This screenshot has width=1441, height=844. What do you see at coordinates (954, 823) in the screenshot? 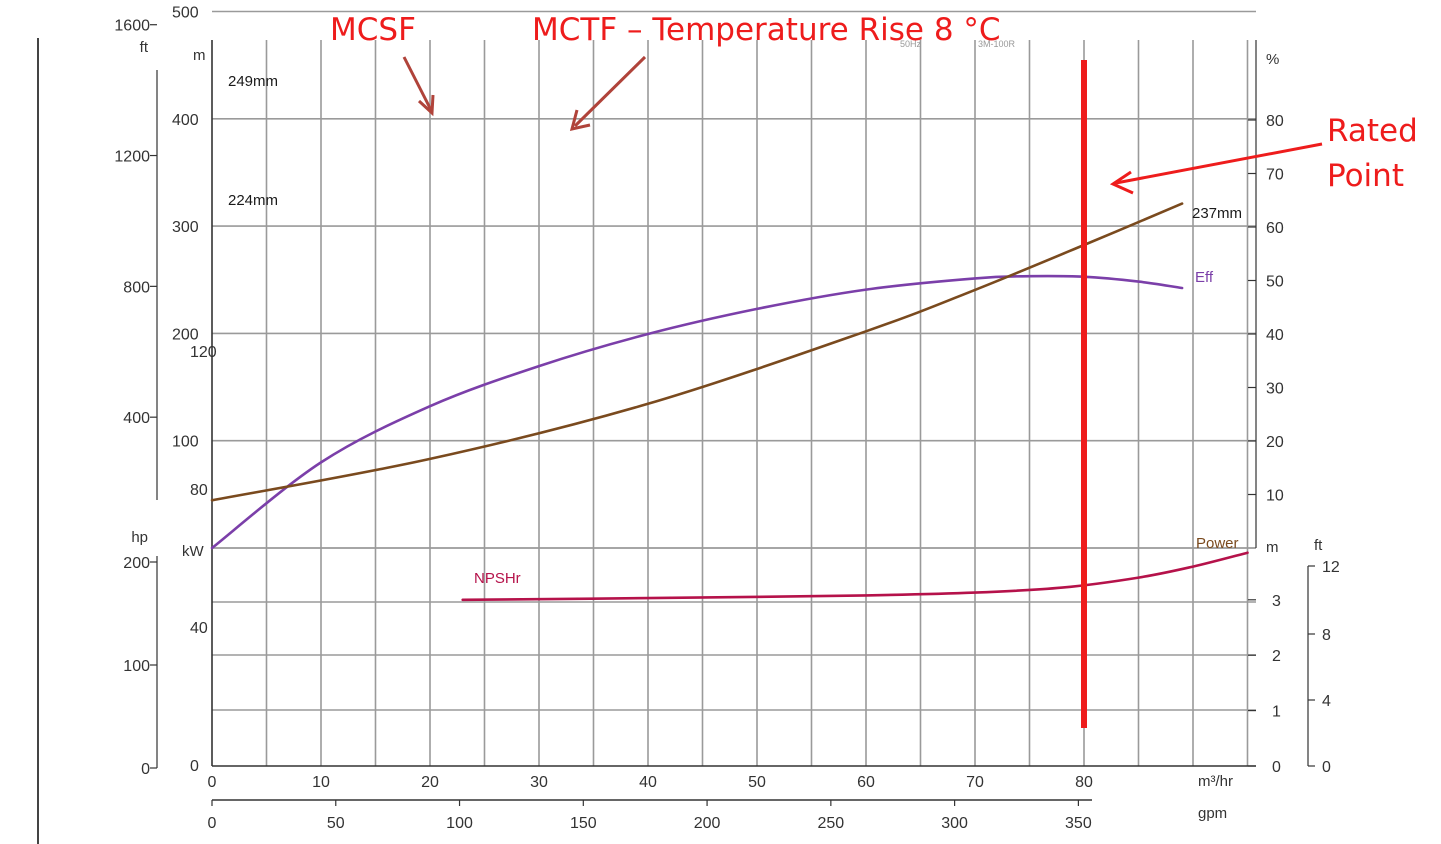
I see `gpm-tick-label: 300` at bounding box center [954, 823].